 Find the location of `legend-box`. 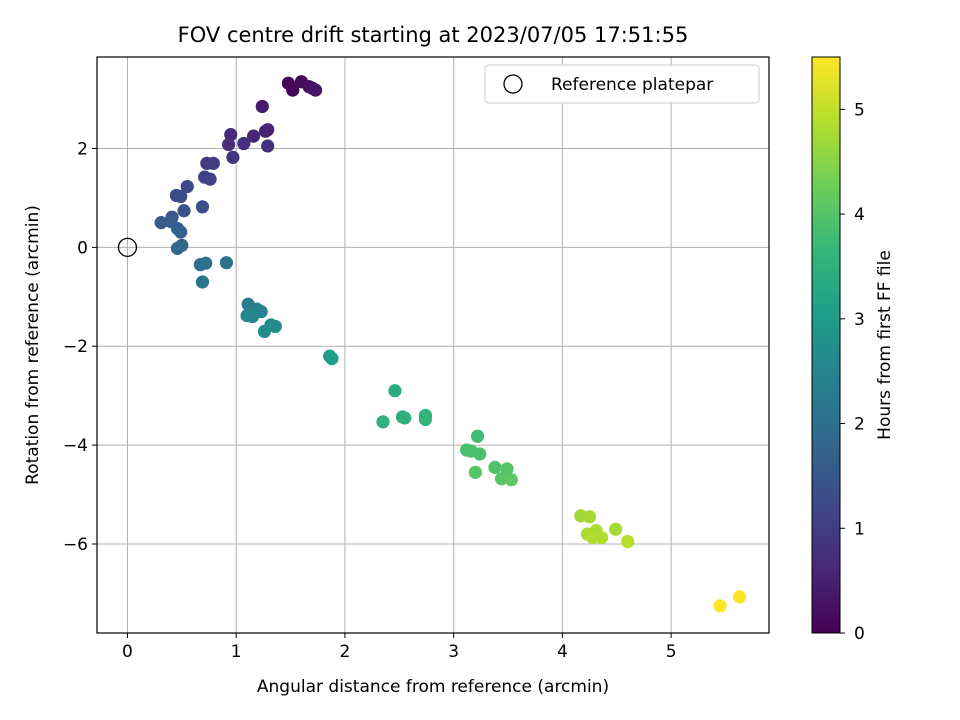

legend-box is located at coordinates (622, 84).